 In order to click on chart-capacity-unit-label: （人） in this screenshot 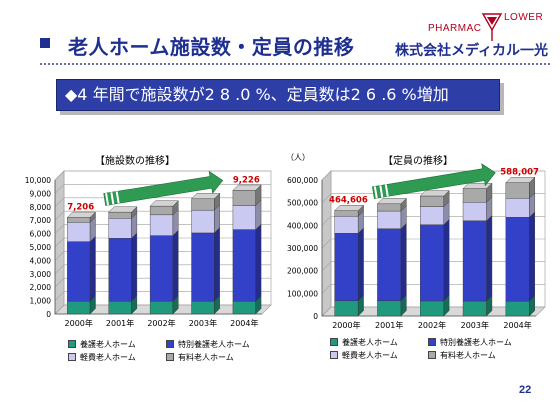, I will do `click(298, 157)`.